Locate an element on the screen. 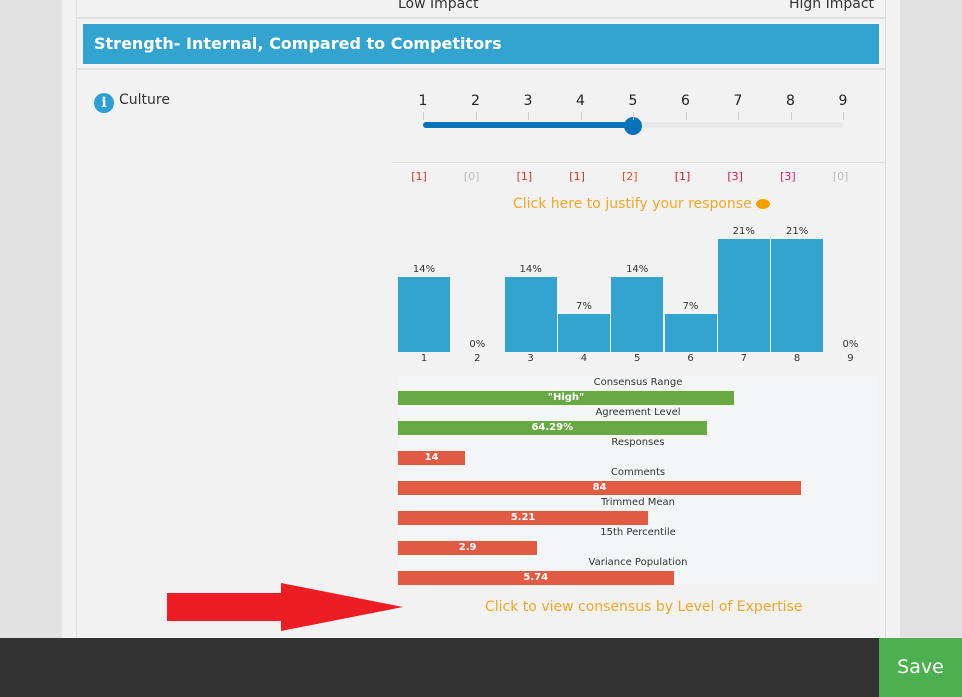 This screenshot has height=697, width=962. x-tick-label: 1 is located at coordinates (424, 358).